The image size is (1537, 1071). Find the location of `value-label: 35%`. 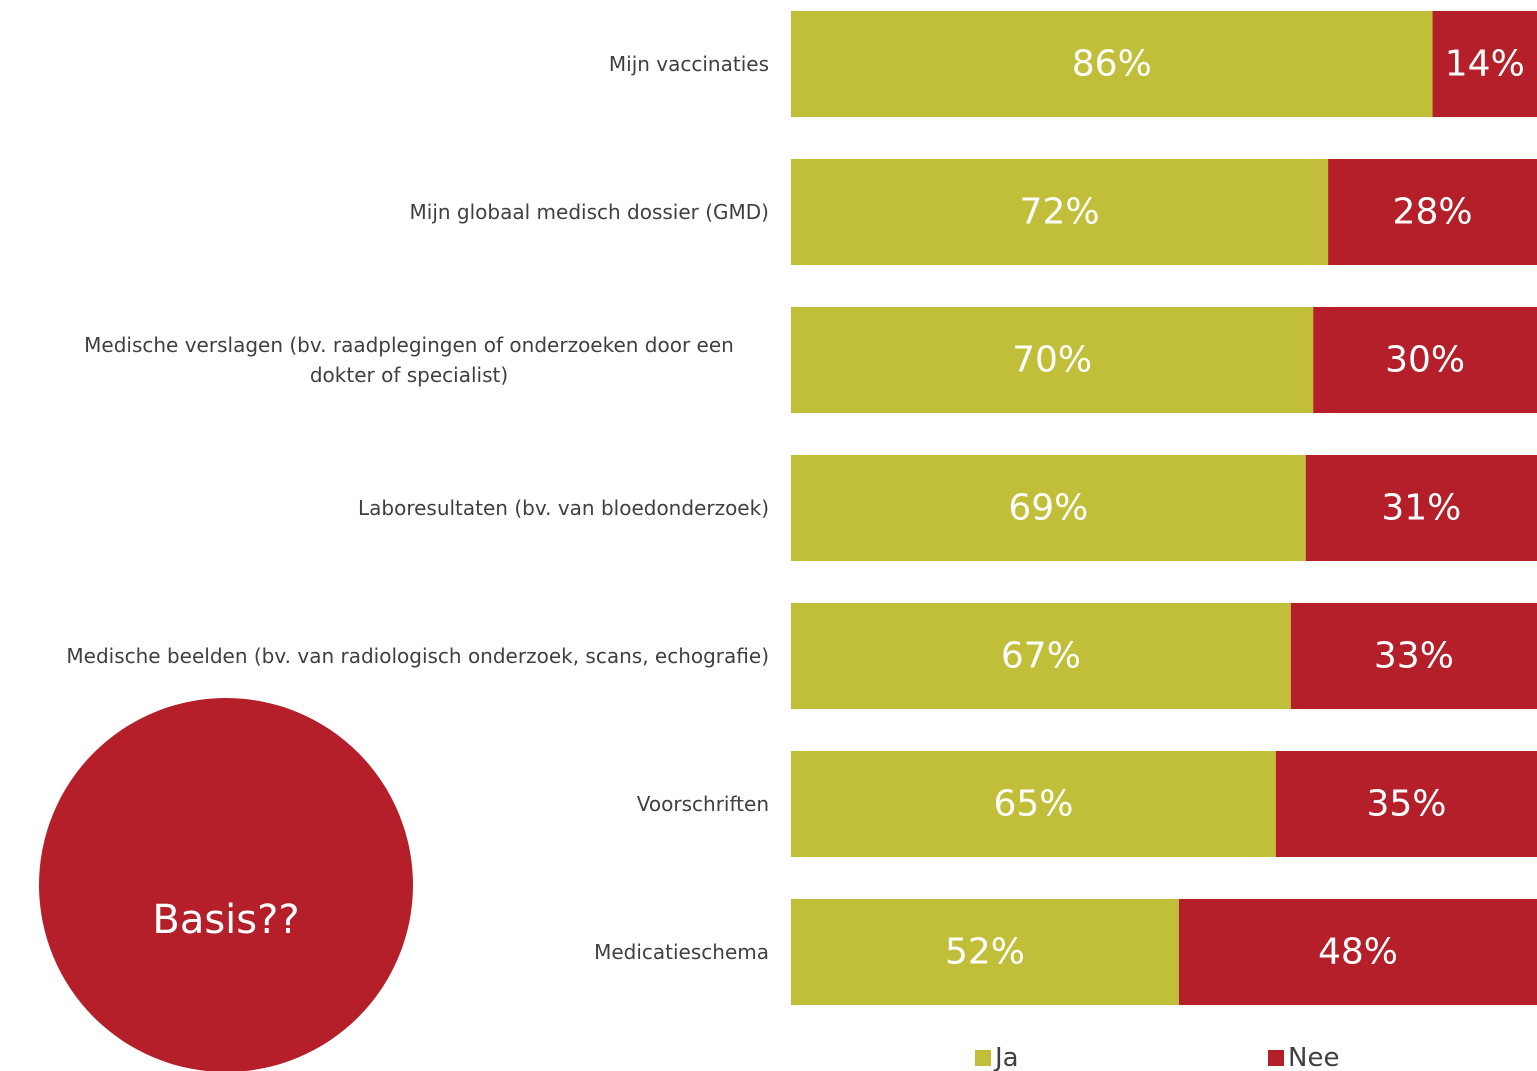

value-label: 35% is located at coordinates (1406, 804).